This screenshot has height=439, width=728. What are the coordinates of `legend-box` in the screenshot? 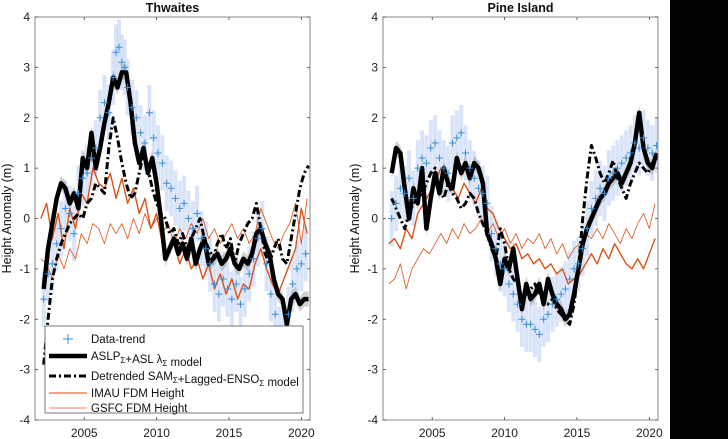 It's located at (174, 369).